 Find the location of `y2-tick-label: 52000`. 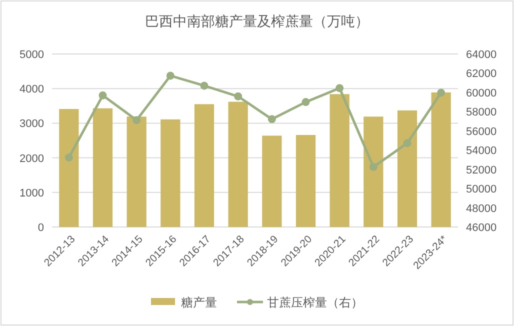

y2-tick-label: 52000 is located at coordinates (481, 170).